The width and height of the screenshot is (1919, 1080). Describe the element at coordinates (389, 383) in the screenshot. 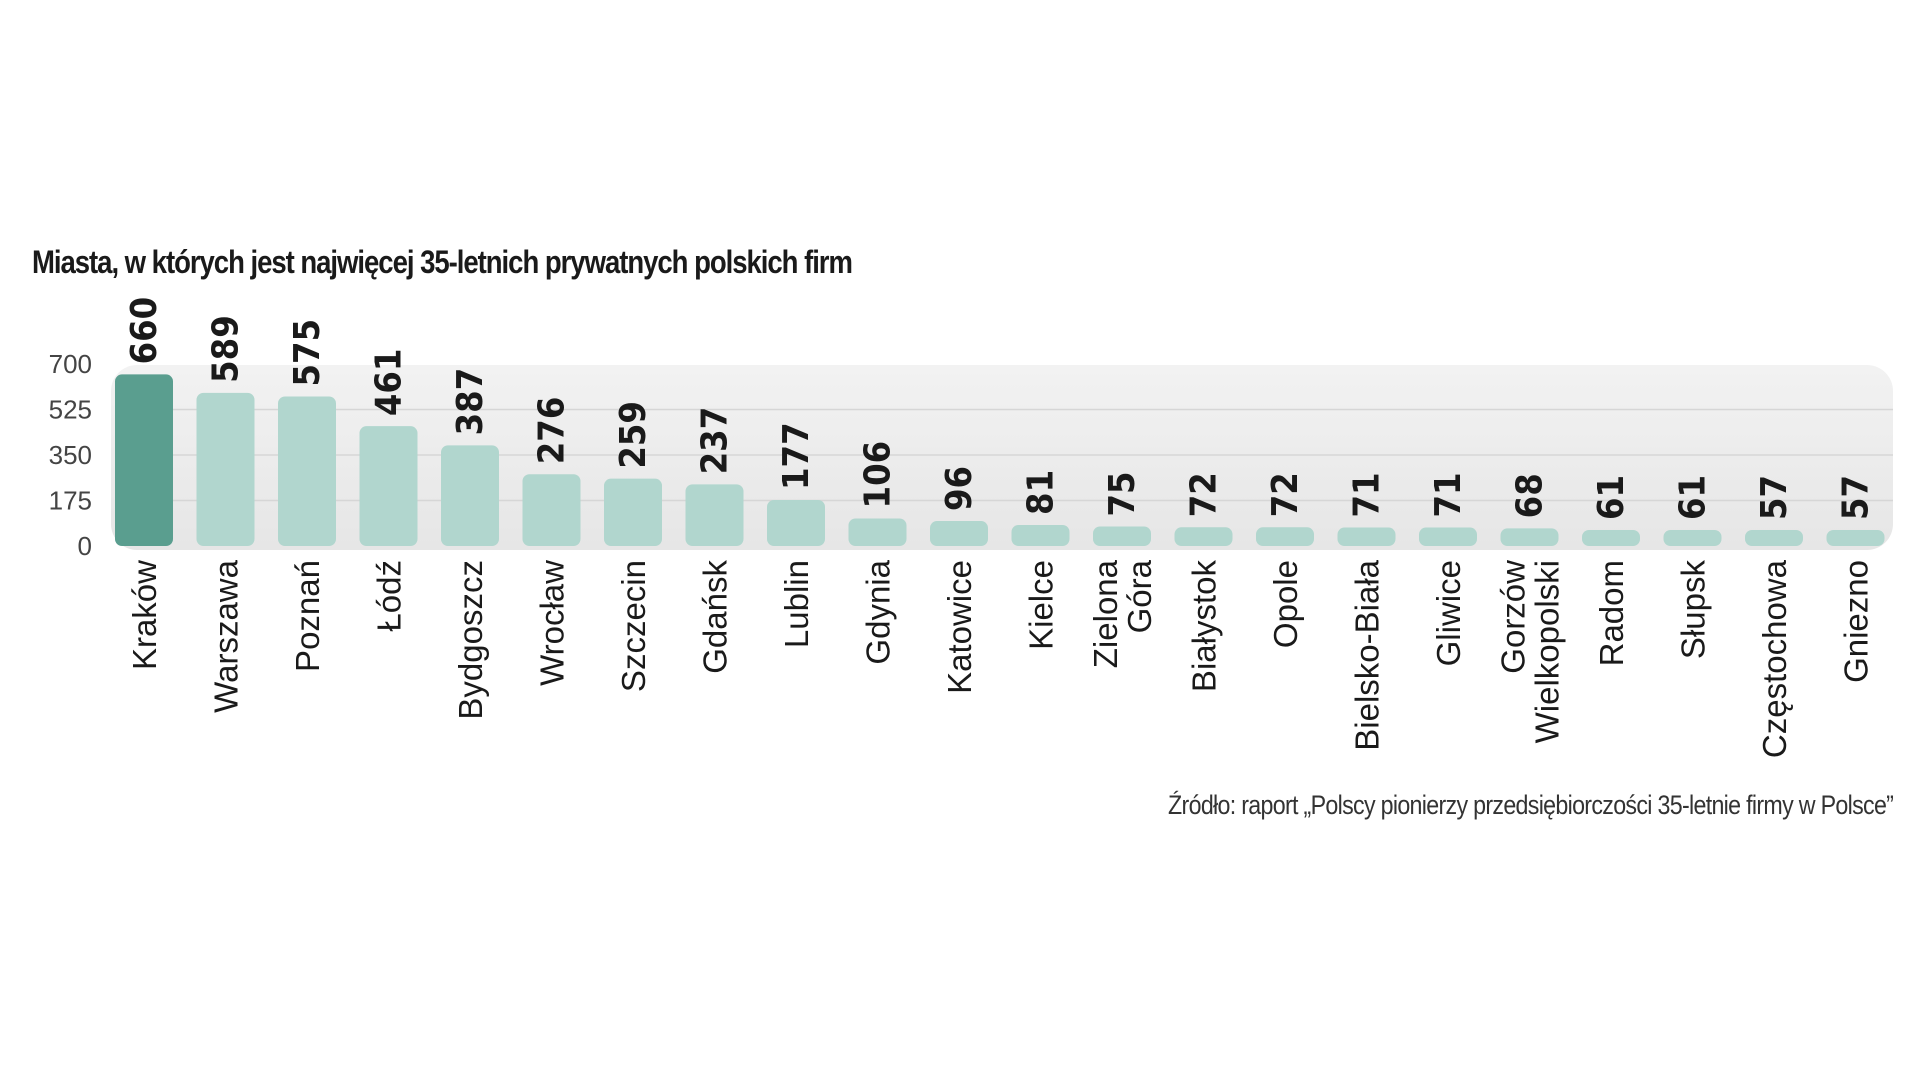

I see `data-label: 461` at that location.